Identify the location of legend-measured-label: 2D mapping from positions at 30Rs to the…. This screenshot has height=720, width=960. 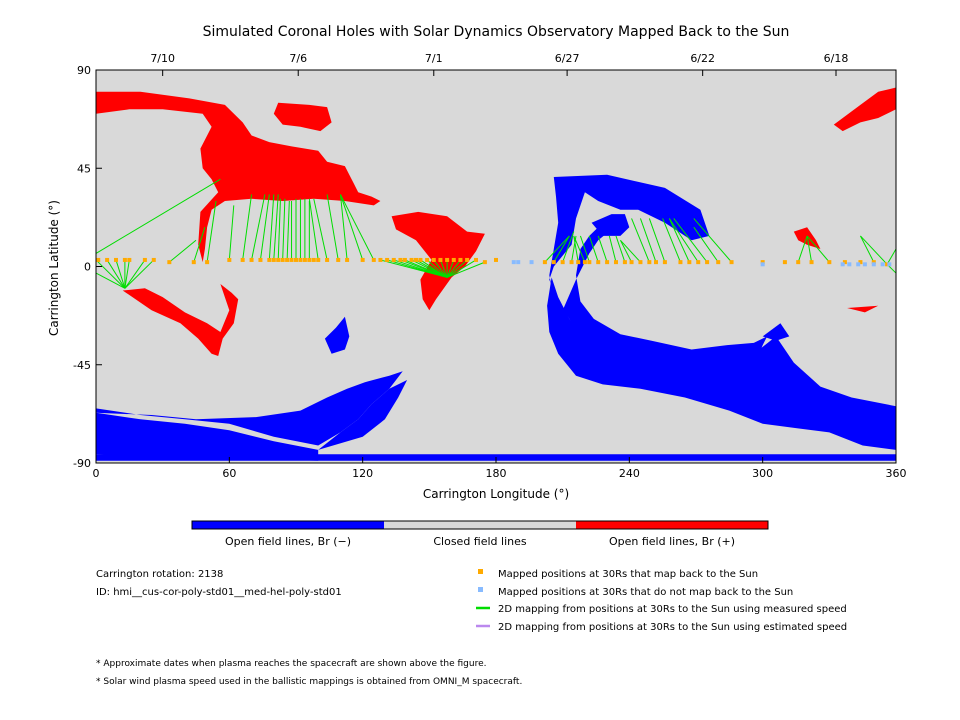
(672, 609).